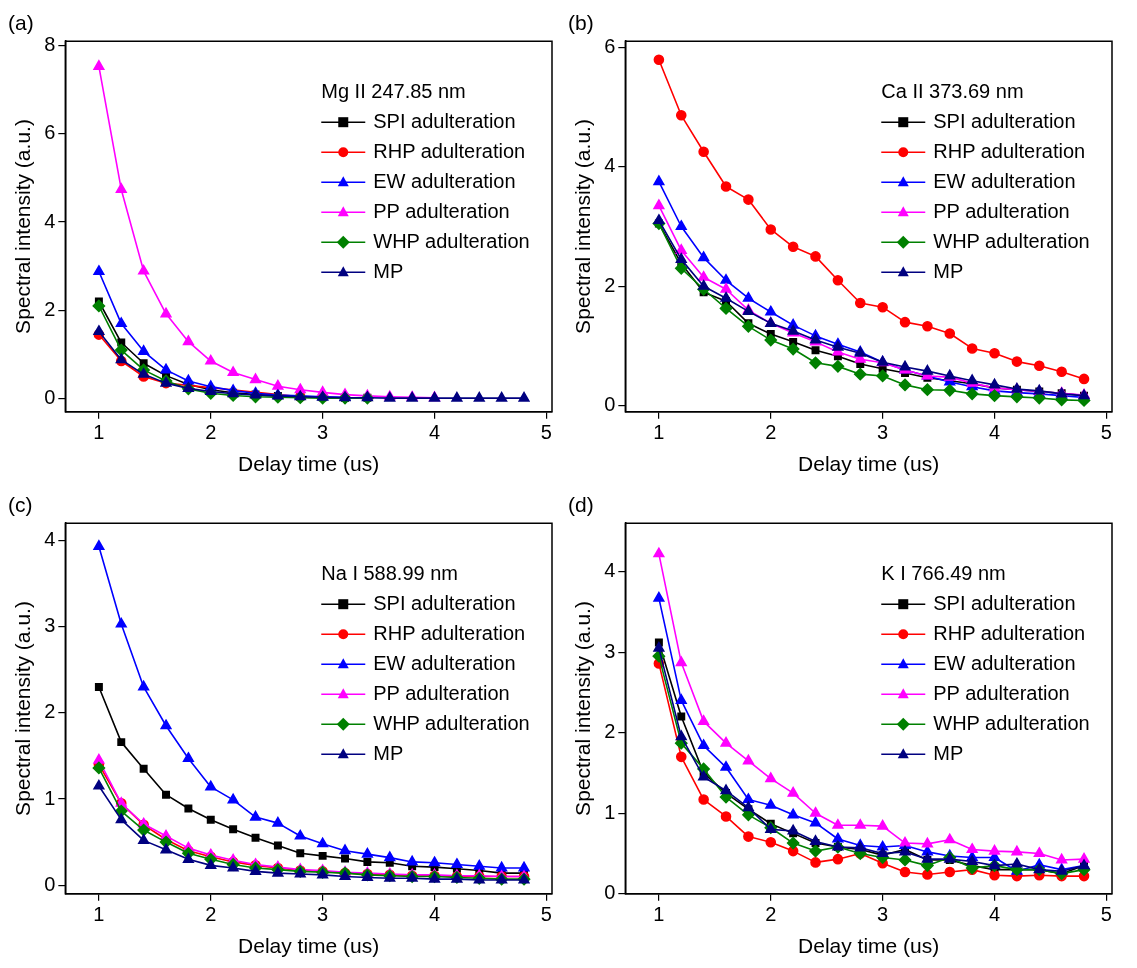 This screenshot has height=968, width=1137. What do you see at coordinates (50, 44) in the screenshot?
I see `y-tick-label: 8` at bounding box center [50, 44].